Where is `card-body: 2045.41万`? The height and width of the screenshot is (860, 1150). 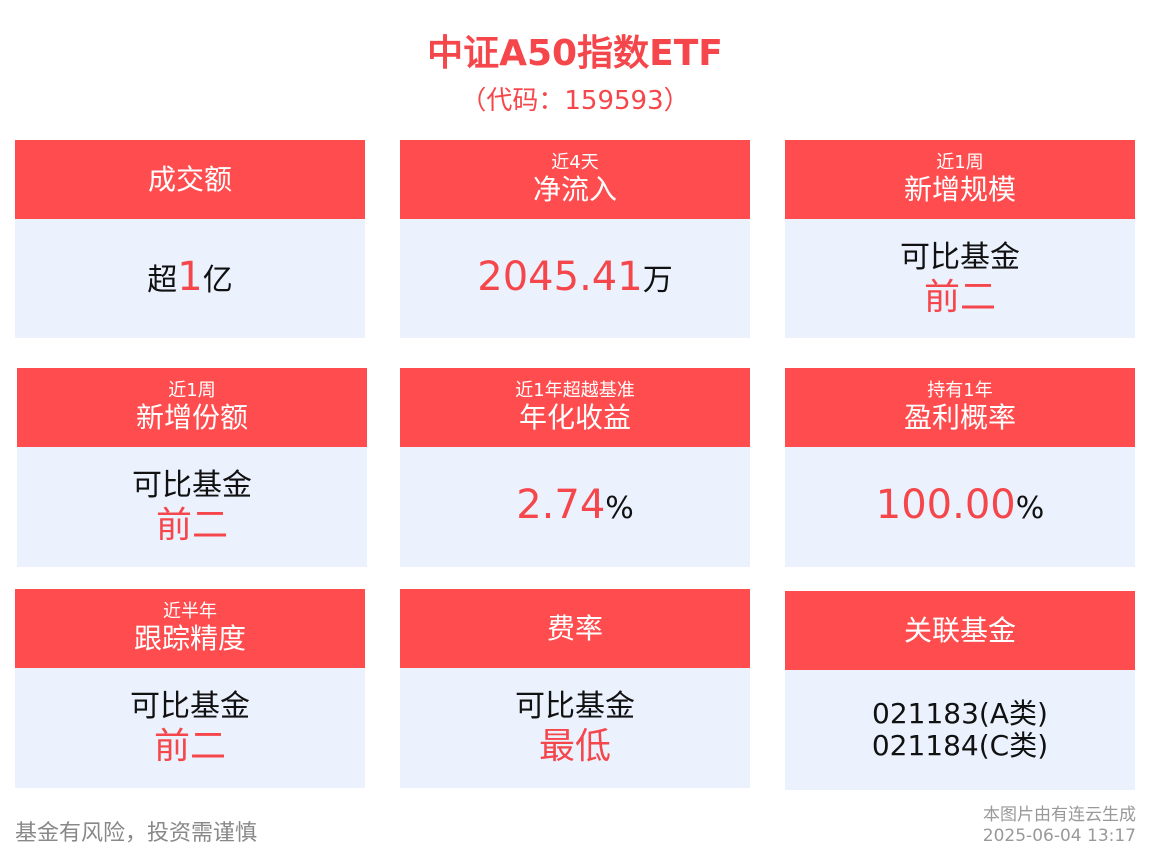 card-body: 2045.41万 is located at coordinates (575, 278).